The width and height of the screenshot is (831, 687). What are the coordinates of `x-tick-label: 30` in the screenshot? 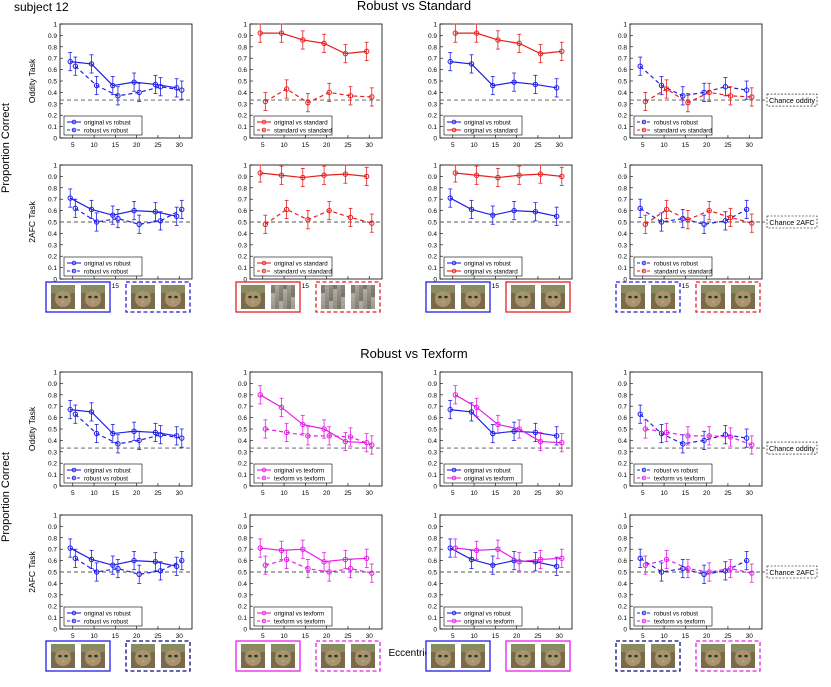 It's located at (180, 145).